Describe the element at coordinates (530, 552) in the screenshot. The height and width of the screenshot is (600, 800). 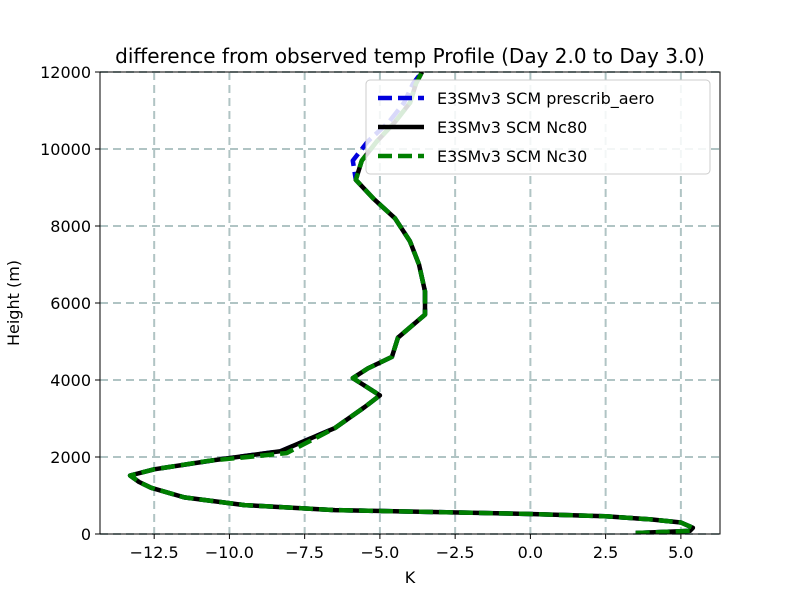
I see `x-tick-label: 0.0` at that location.